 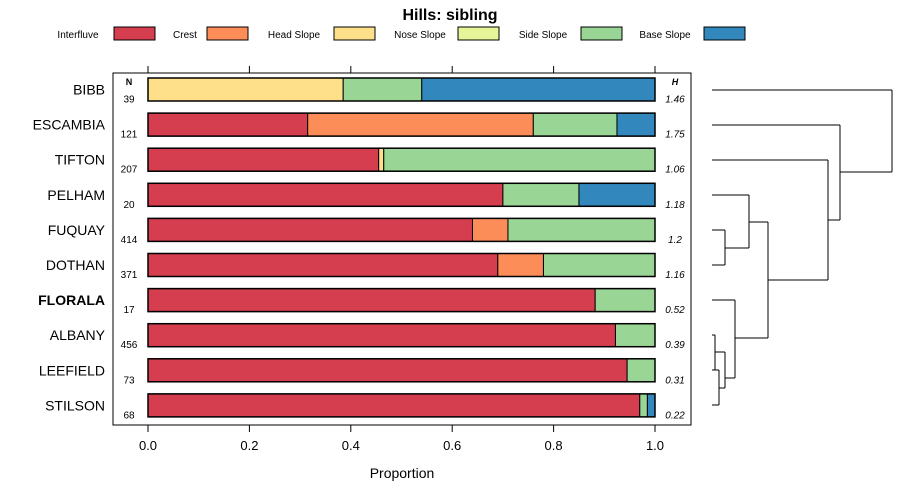 What do you see at coordinates (675, 135) in the screenshot?
I see `h-value: 1.75` at bounding box center [675, 135].